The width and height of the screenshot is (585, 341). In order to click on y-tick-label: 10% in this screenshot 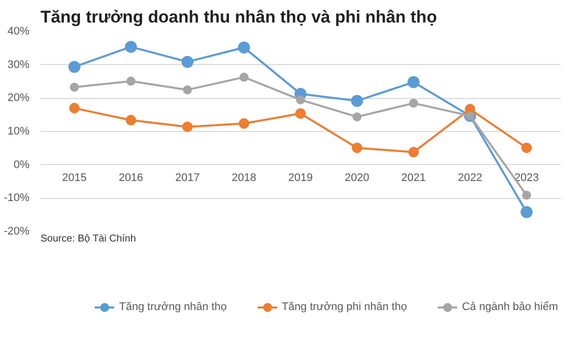, I will do `click(18, 132)`.